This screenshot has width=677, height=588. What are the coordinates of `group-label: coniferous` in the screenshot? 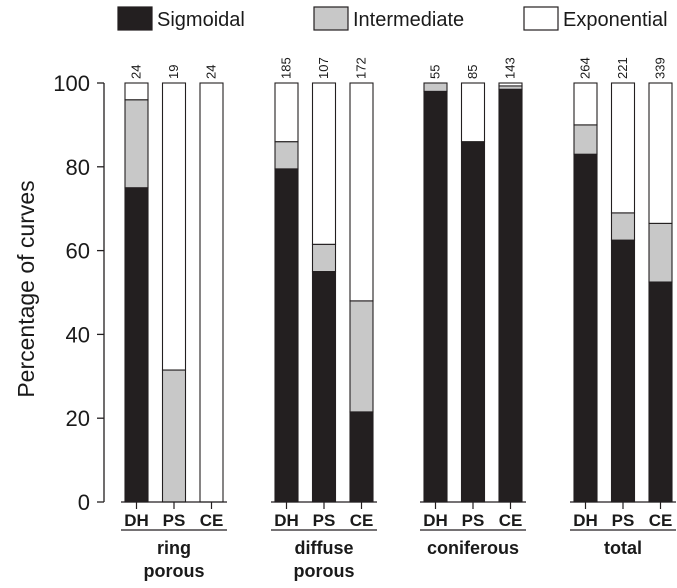 It's located at (473, 548).